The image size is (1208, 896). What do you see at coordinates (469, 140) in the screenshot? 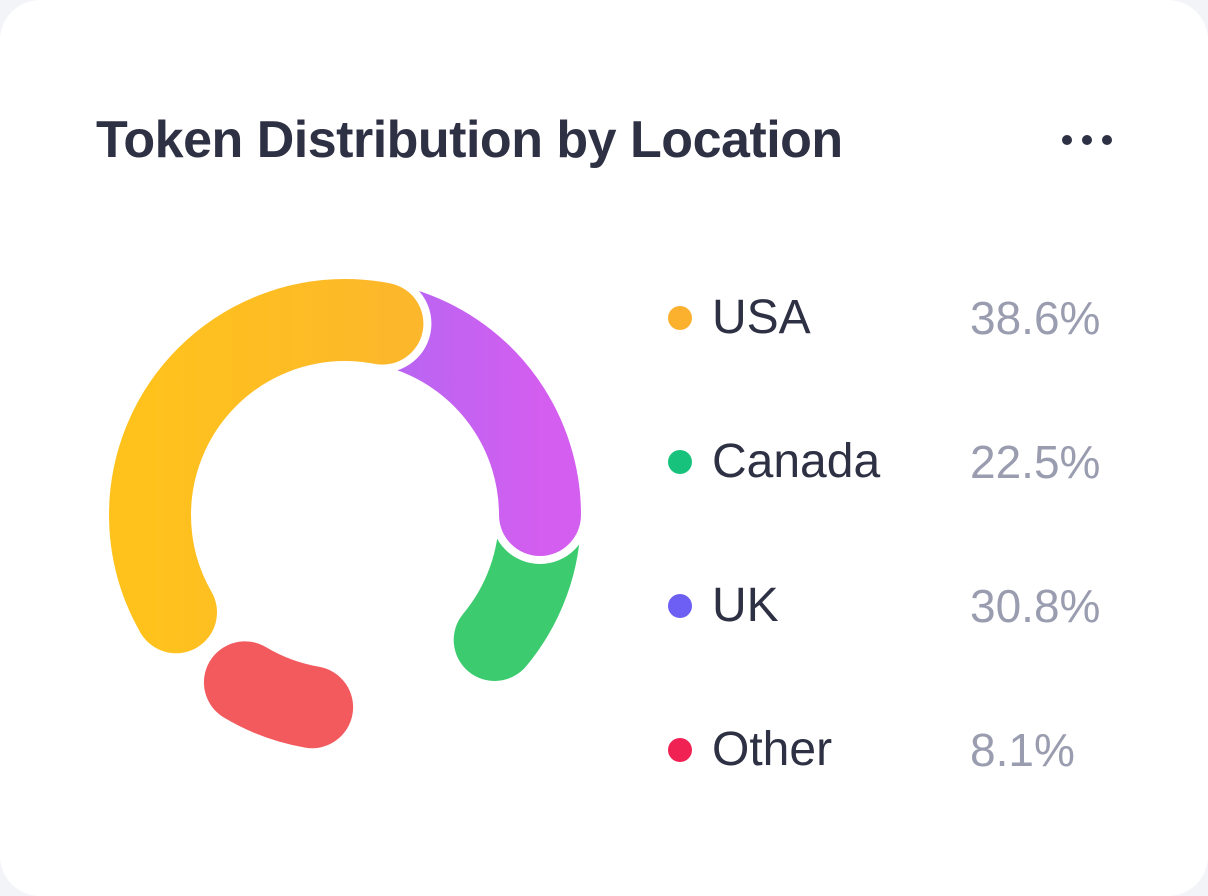
I see `card-title: Token Distribution by Location` at bounding box center [469, 140].